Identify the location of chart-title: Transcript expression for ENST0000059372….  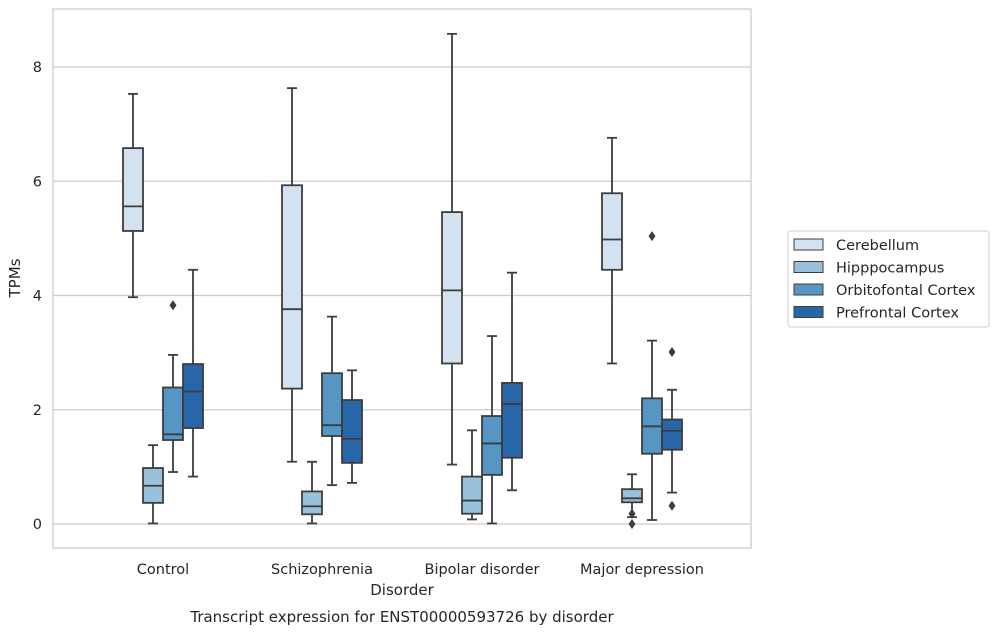
(401, 617).